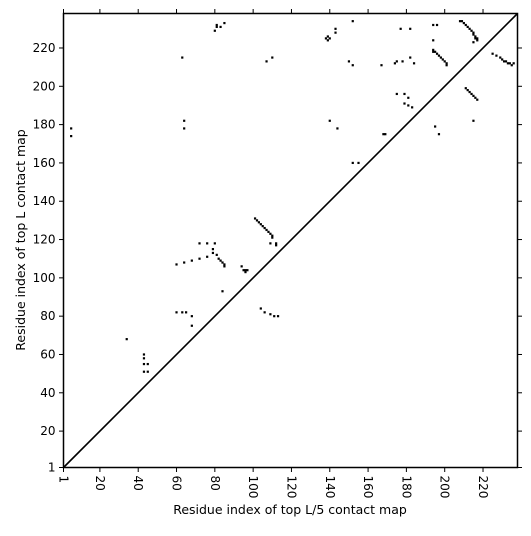  What do you see at coordinates (290, 509) in the screenshot?
I see `x-axis-label: Residue index of top L/5 contact map` at bounding box center [290, 509].